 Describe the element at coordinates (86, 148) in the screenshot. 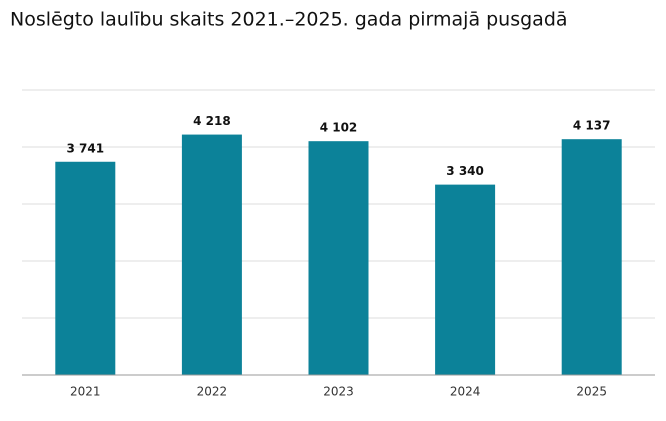

I see `value-label: 3 741` at that location.